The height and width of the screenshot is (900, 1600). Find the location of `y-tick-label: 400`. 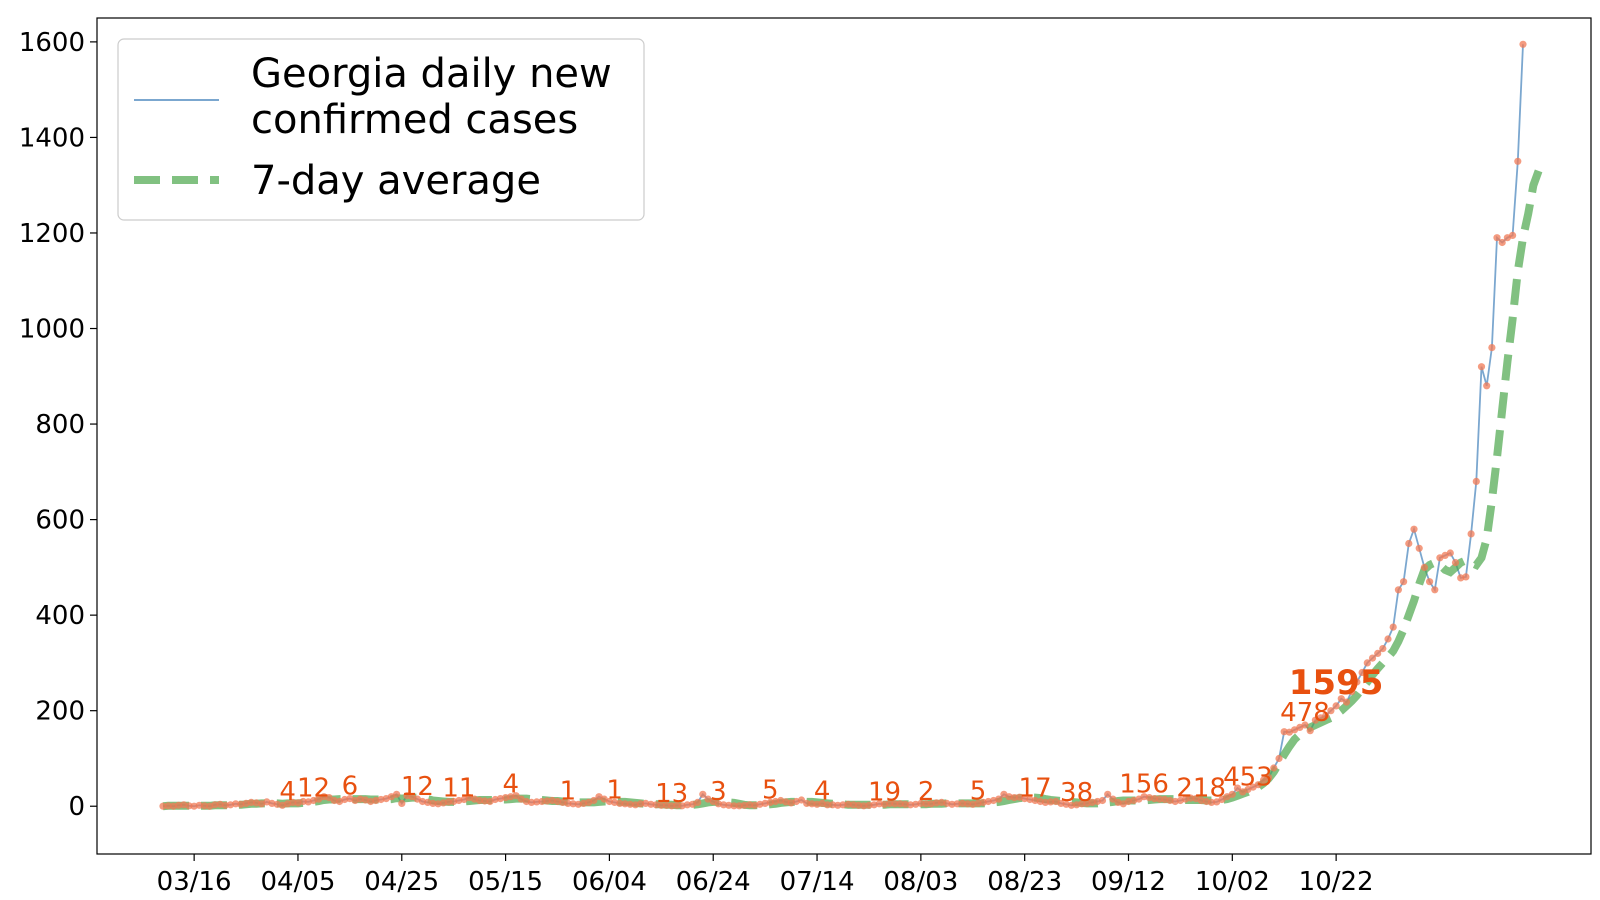

y-tick-label: 400 is located at coordinates (60, 616).